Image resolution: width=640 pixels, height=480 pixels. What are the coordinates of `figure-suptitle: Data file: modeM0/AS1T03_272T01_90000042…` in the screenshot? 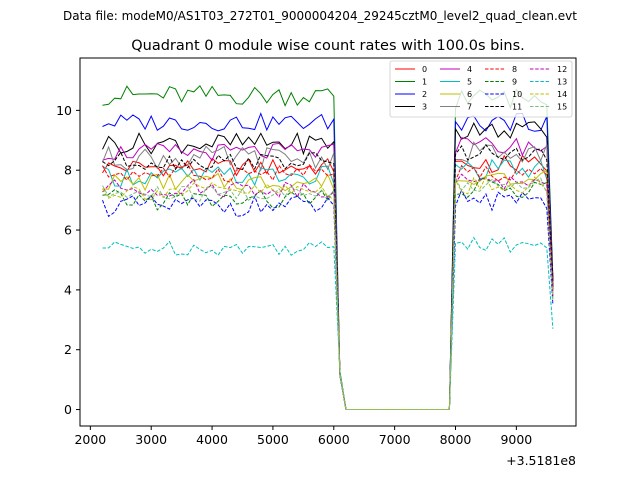 It's located at (320, 16).